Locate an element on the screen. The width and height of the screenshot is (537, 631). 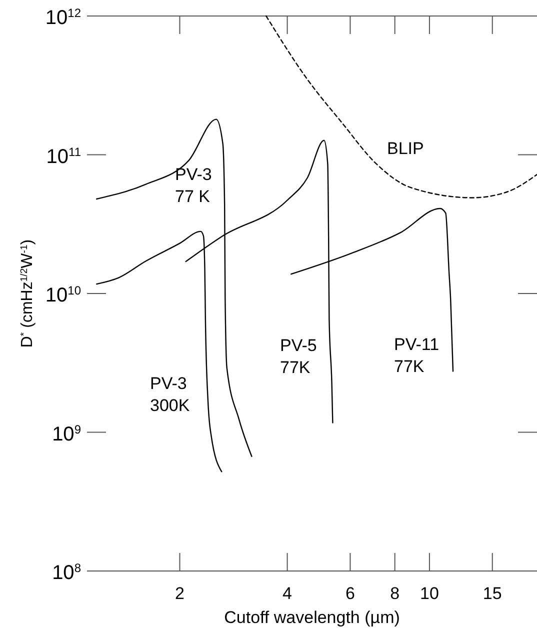
x-axis-title: Cutoff wavelength (µm) is located at coordinates (312, 617).